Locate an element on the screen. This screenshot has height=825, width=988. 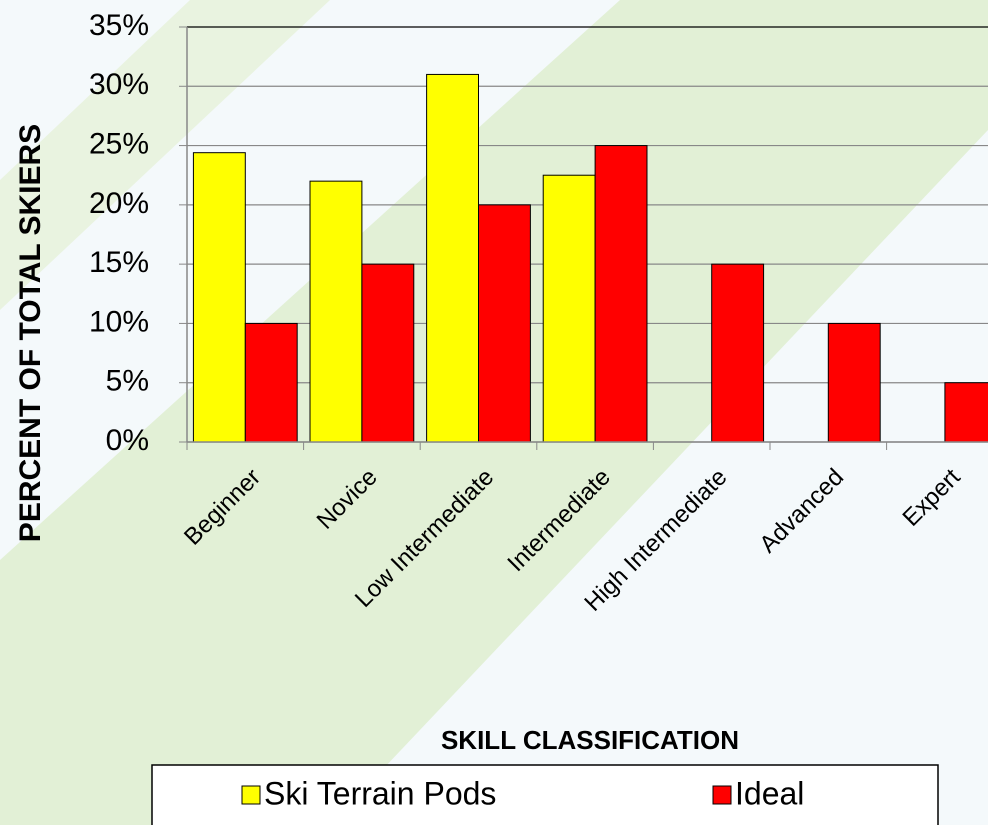
y-tick-label: 5% is located at coordinates (127, 381).